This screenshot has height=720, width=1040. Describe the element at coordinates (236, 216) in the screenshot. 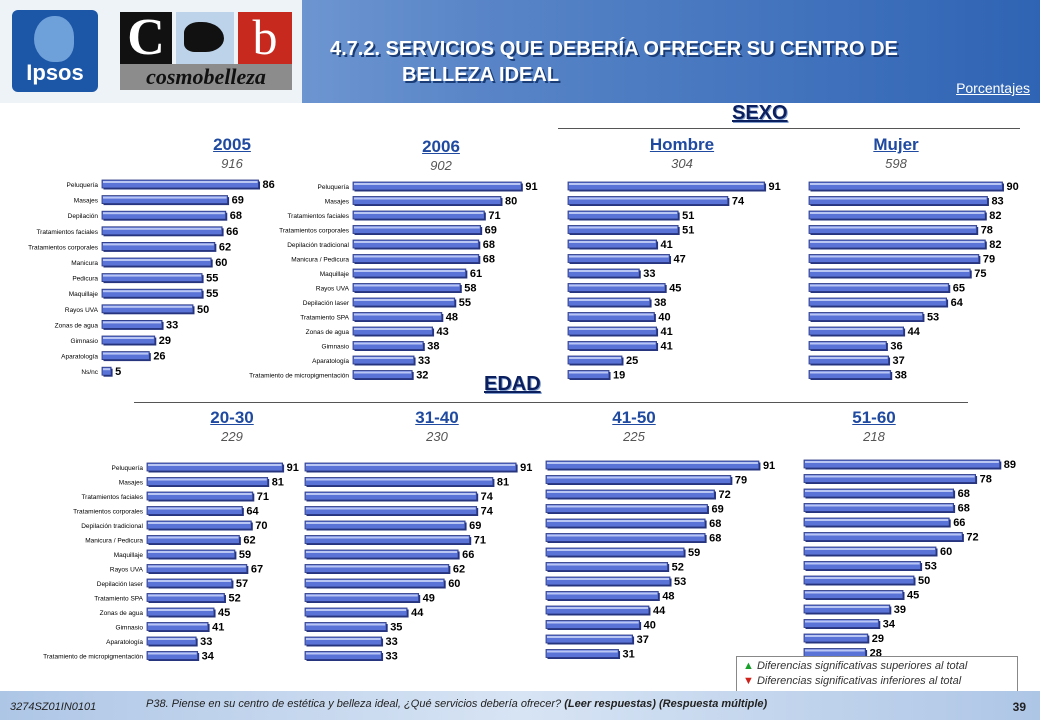

I see `2005-value-label: 68` at that location.